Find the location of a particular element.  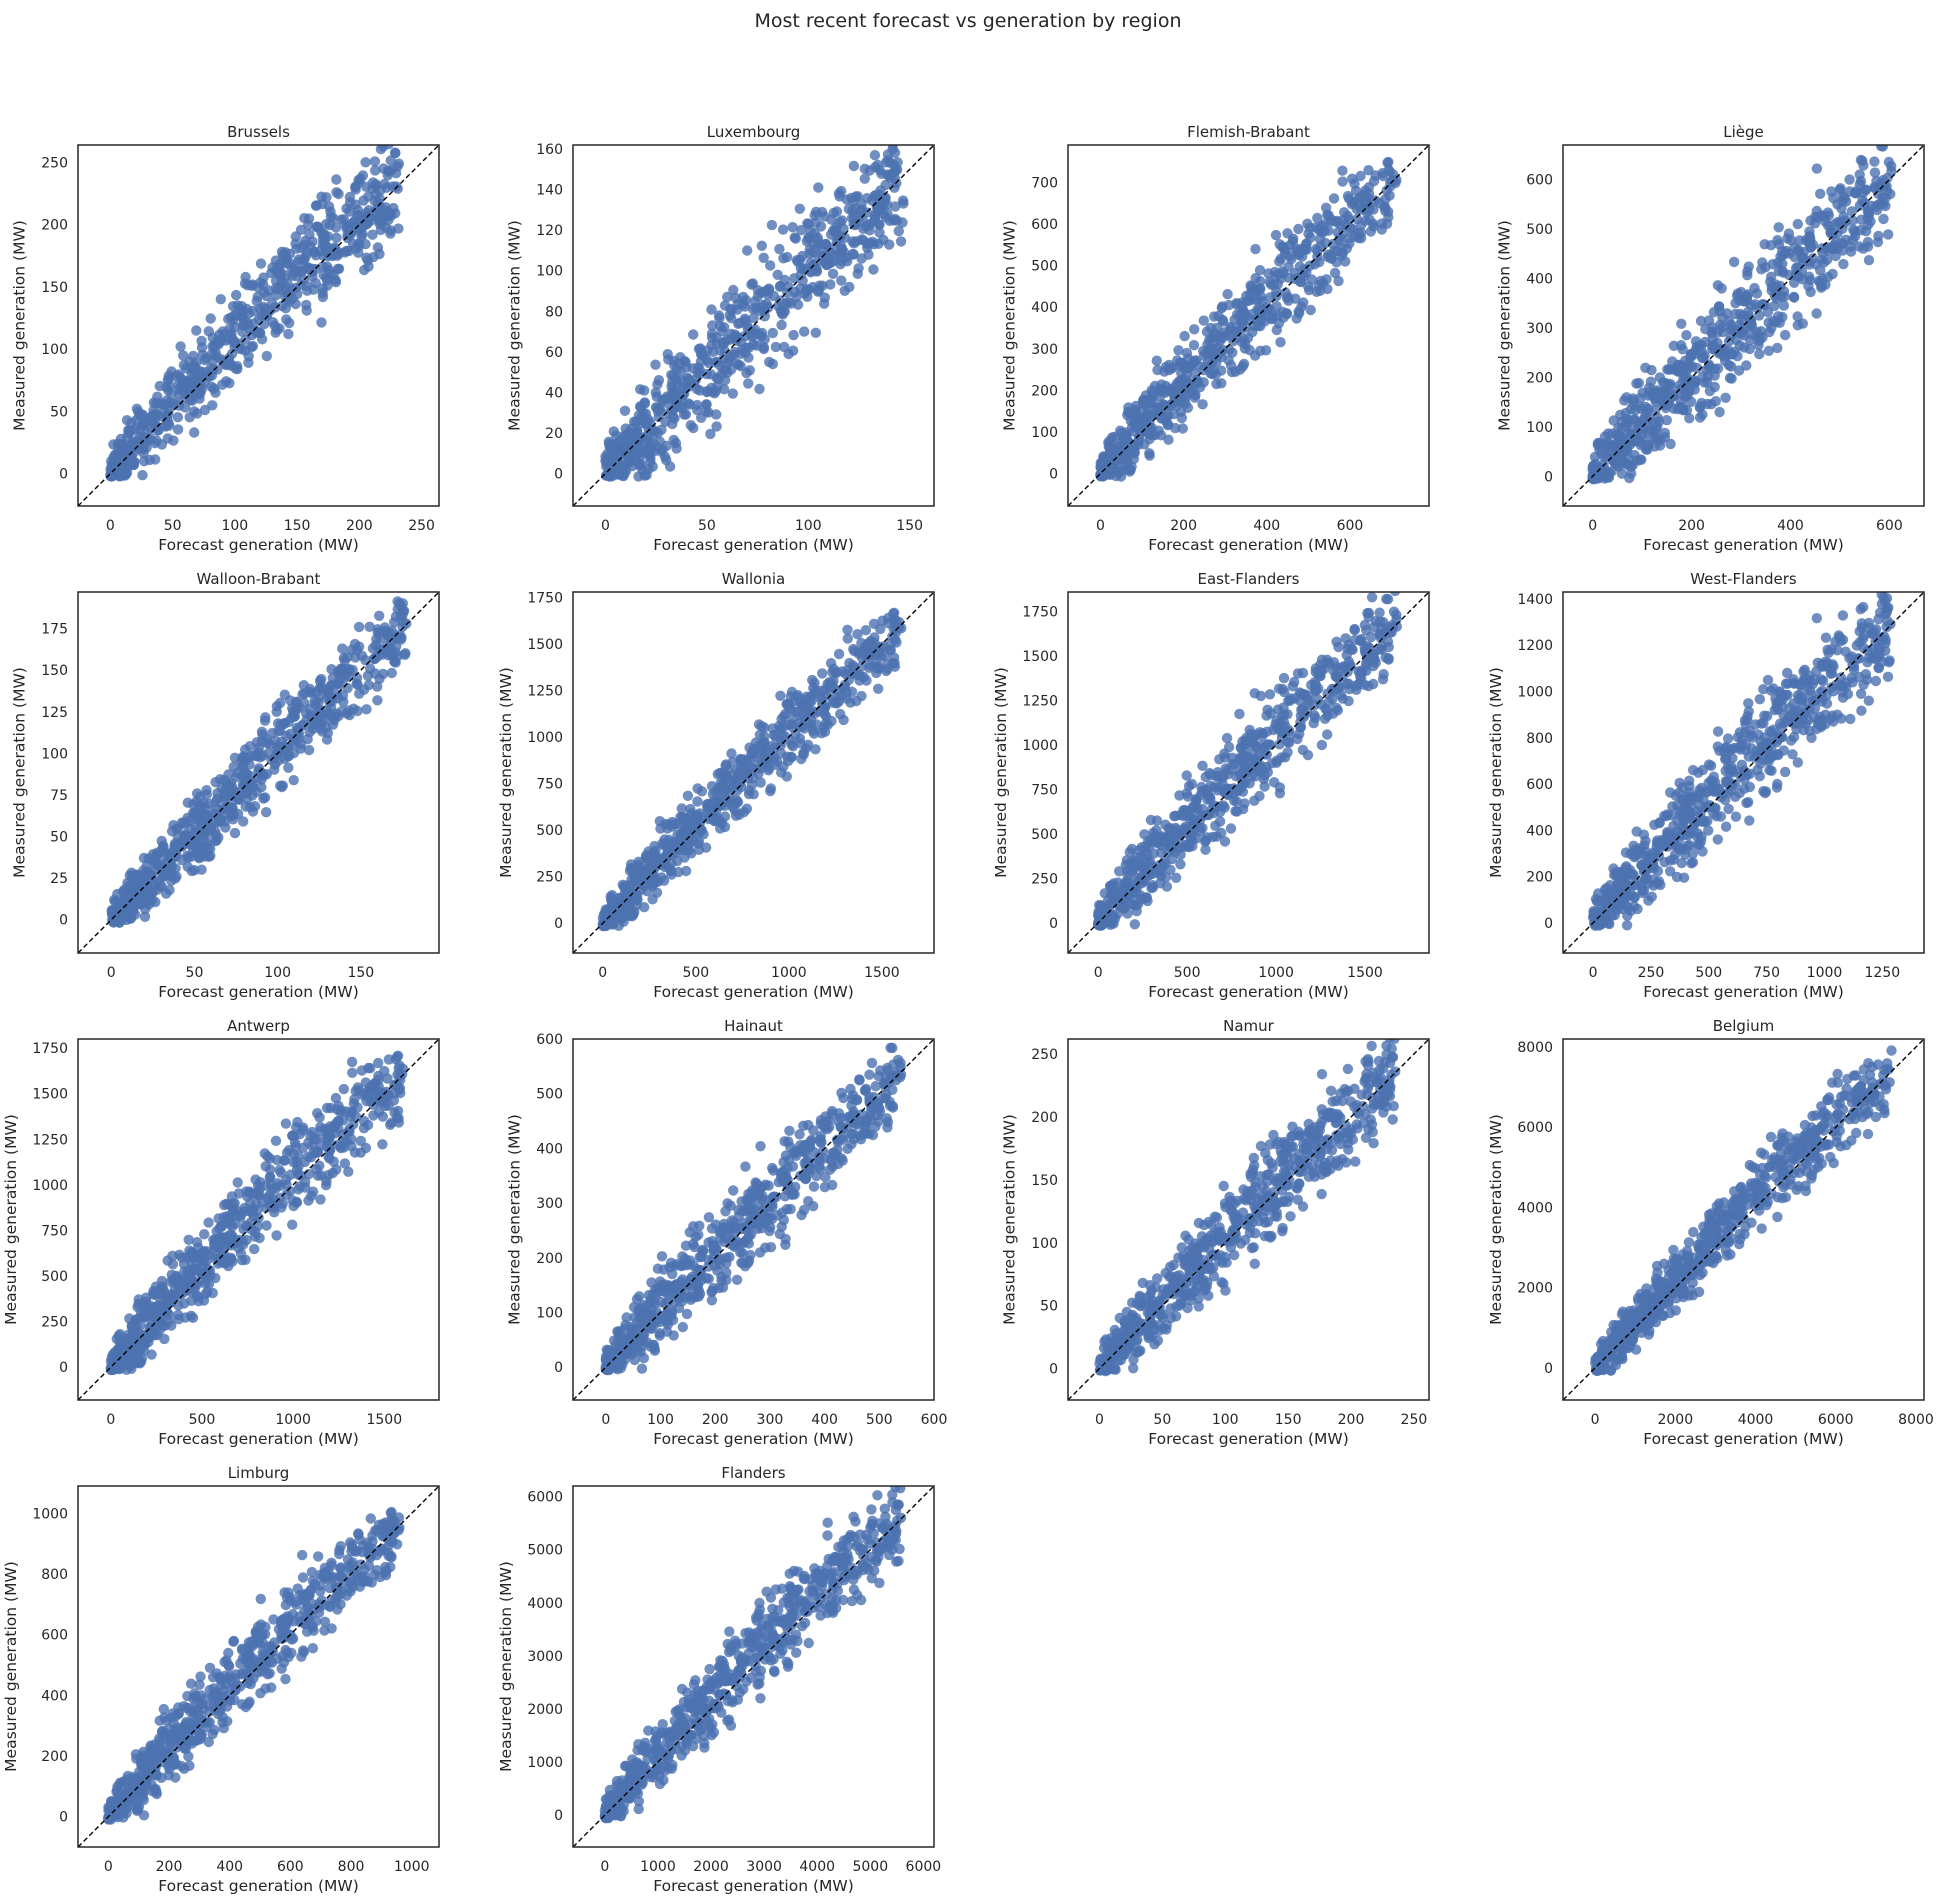

x-tick-label: 0 is located at coordinates (605, 526).